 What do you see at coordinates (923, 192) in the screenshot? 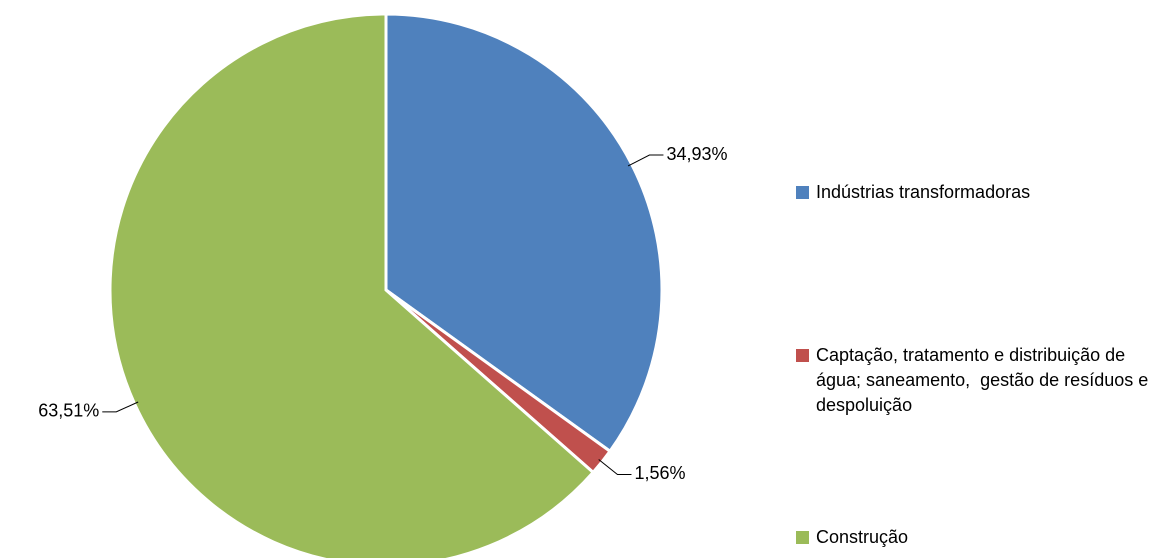
I see `legend-label: Indústrias transformadoras` at bounding box center [923, 192].